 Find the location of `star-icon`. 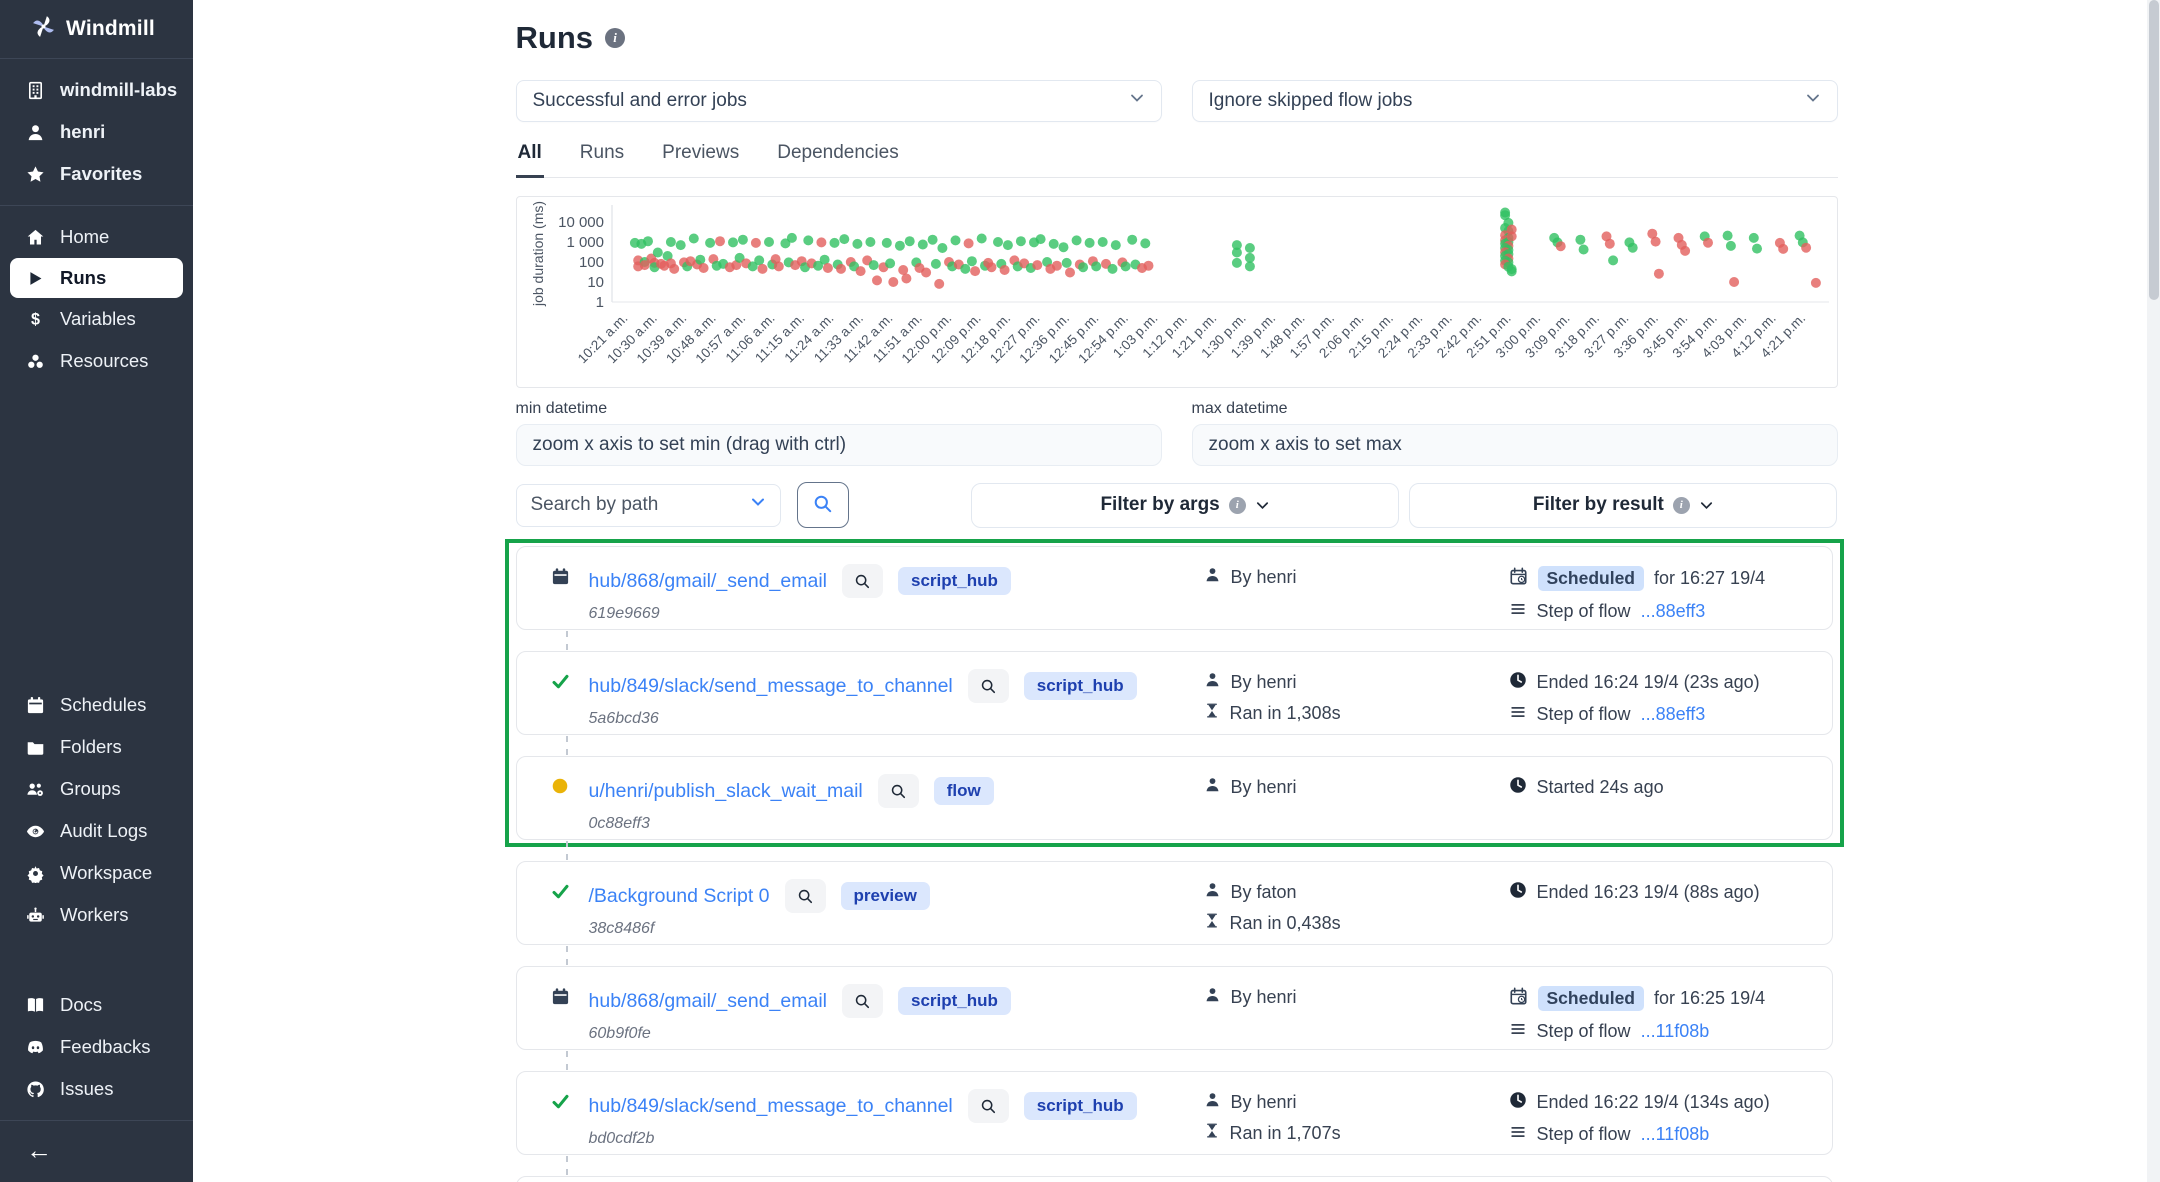

star-icon is located at coordinates (35, 174).